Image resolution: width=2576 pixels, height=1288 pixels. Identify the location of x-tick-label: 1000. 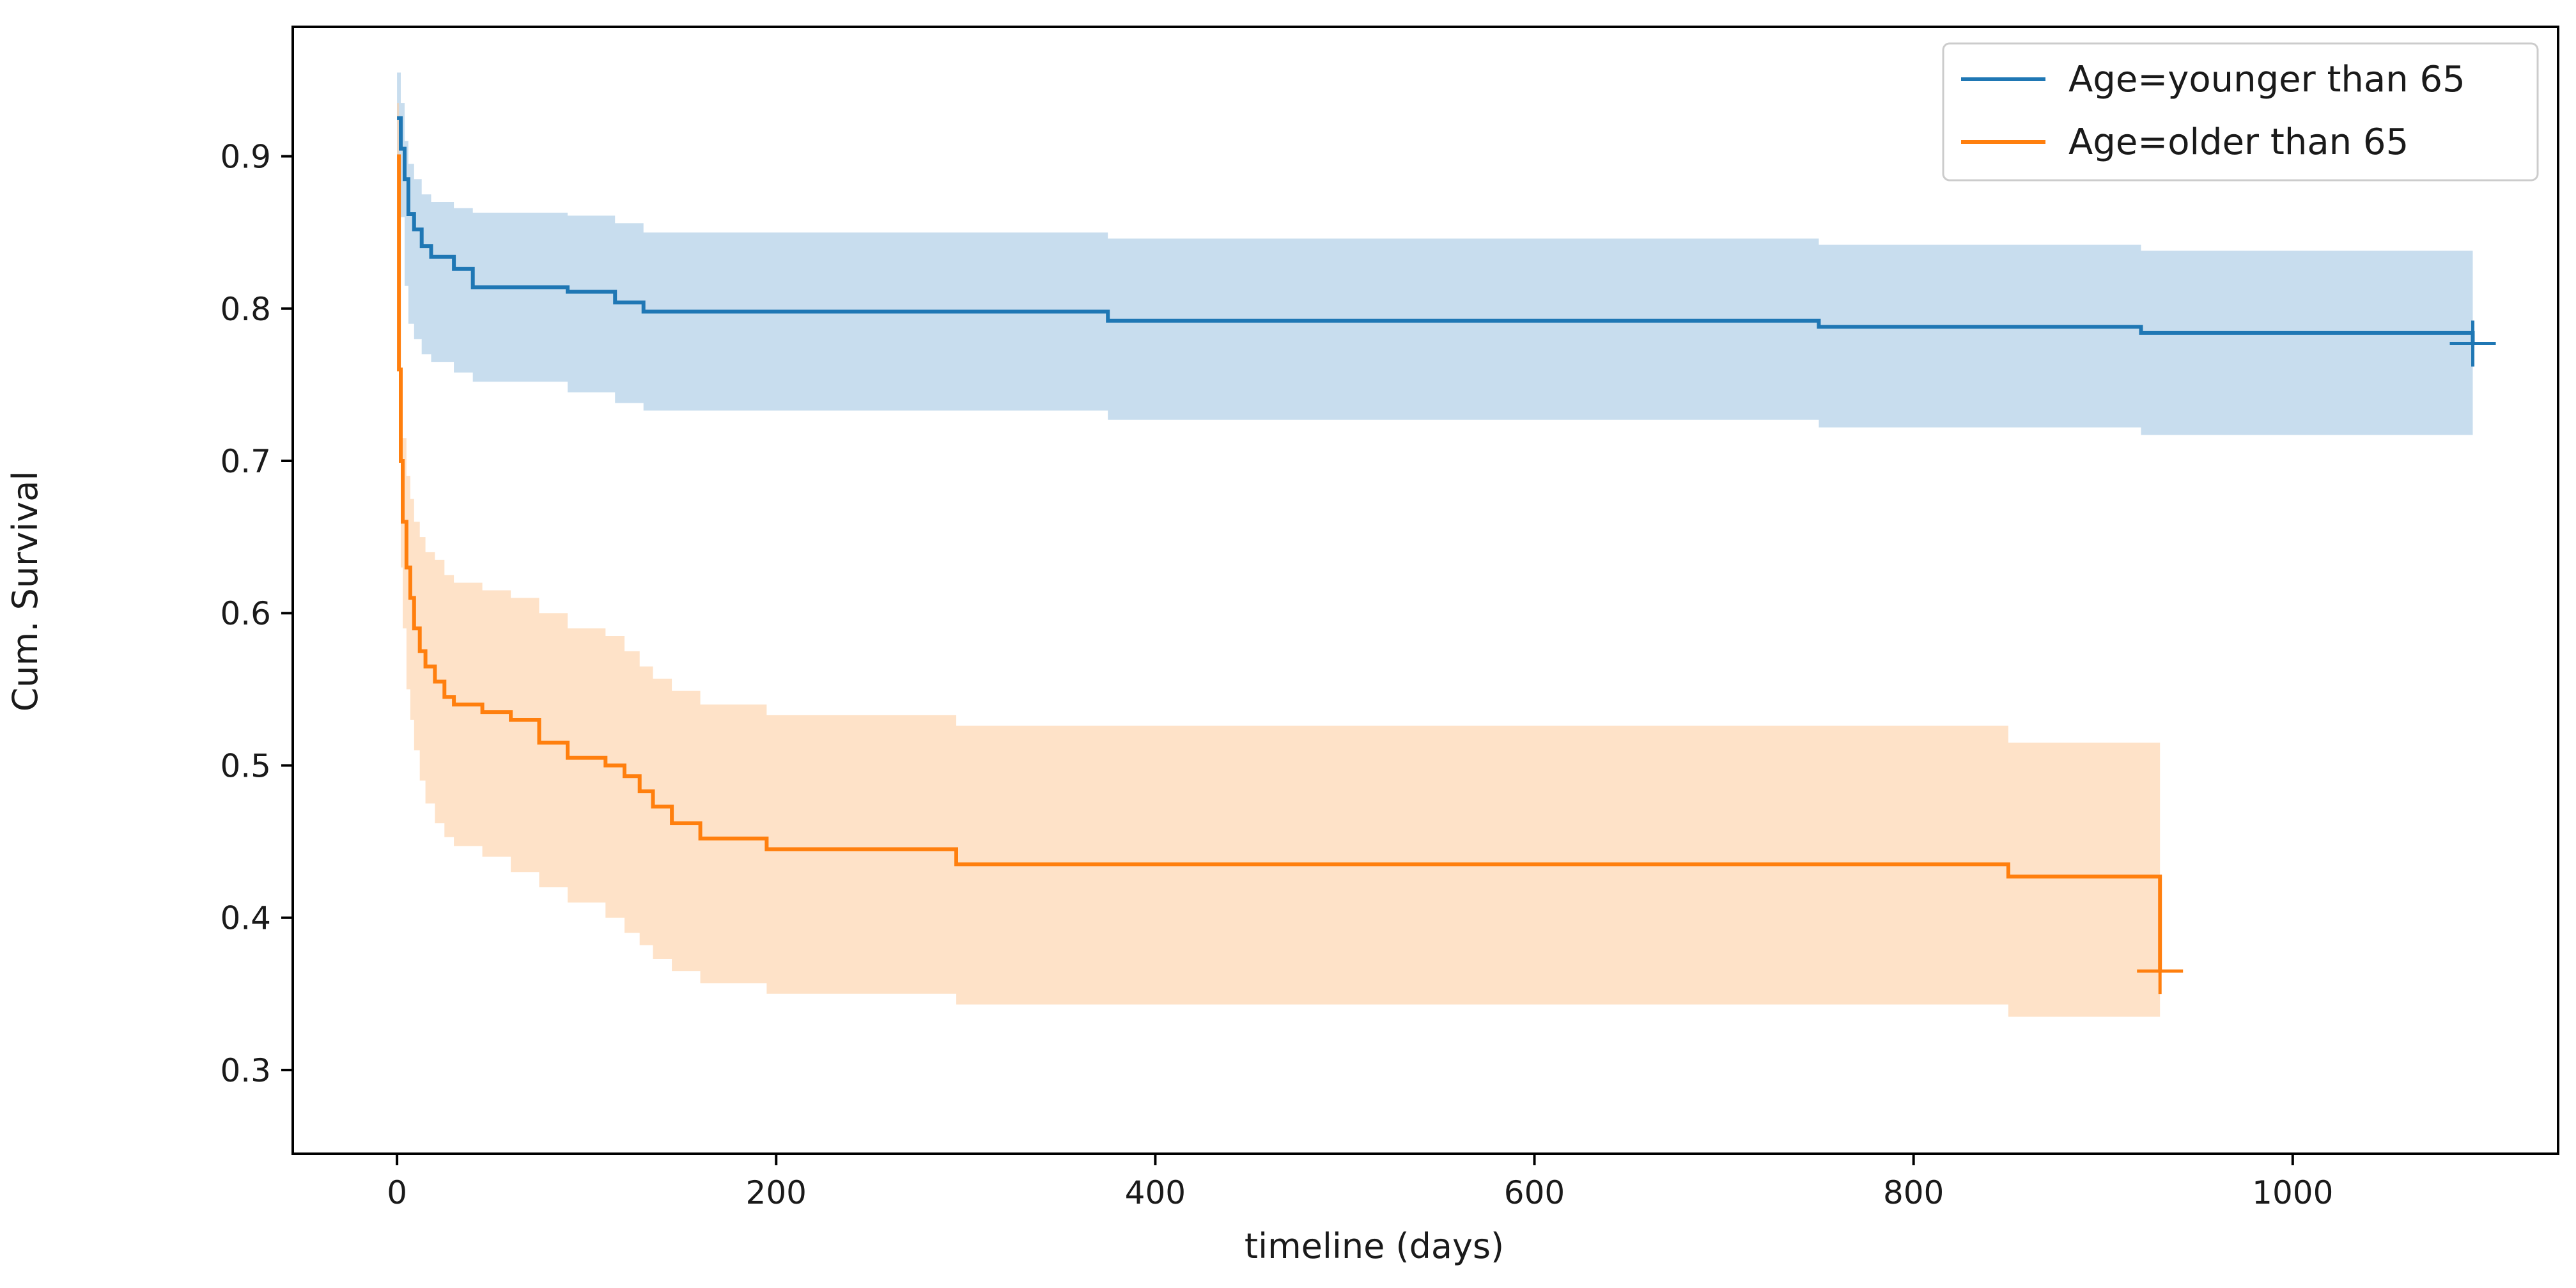
(2292, 1193).